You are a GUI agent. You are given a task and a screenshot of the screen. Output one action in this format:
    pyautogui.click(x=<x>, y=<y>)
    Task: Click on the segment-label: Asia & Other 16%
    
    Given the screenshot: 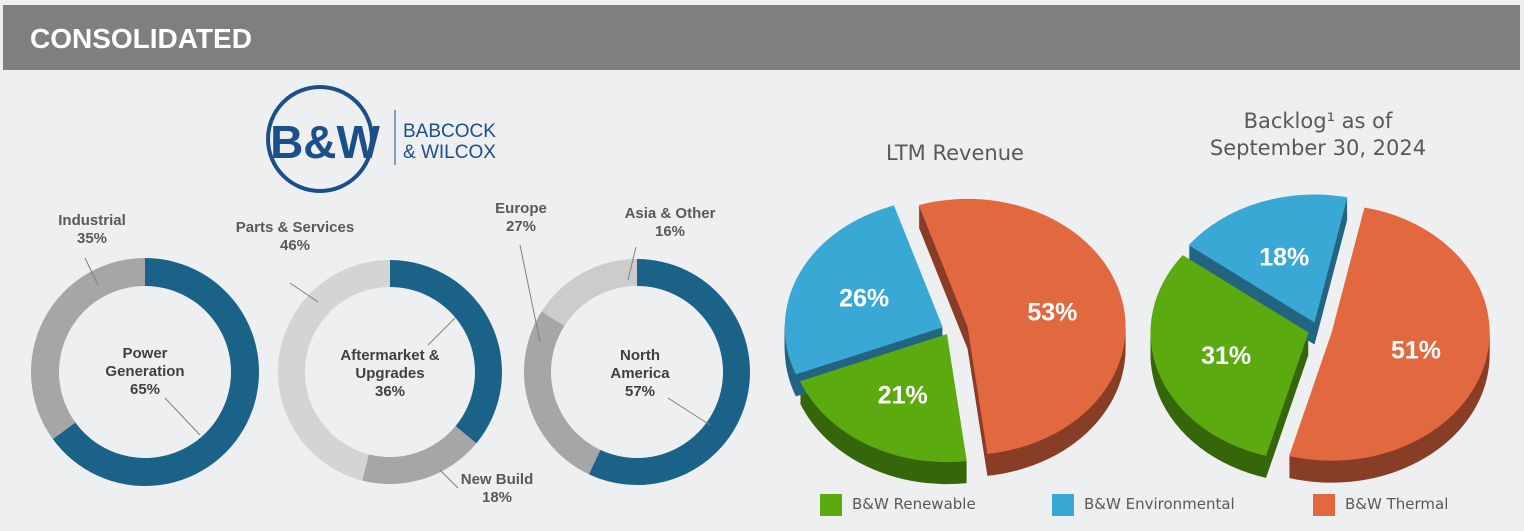 What is the action you would take?
    pyautogui.click(x=670, y=223)
    